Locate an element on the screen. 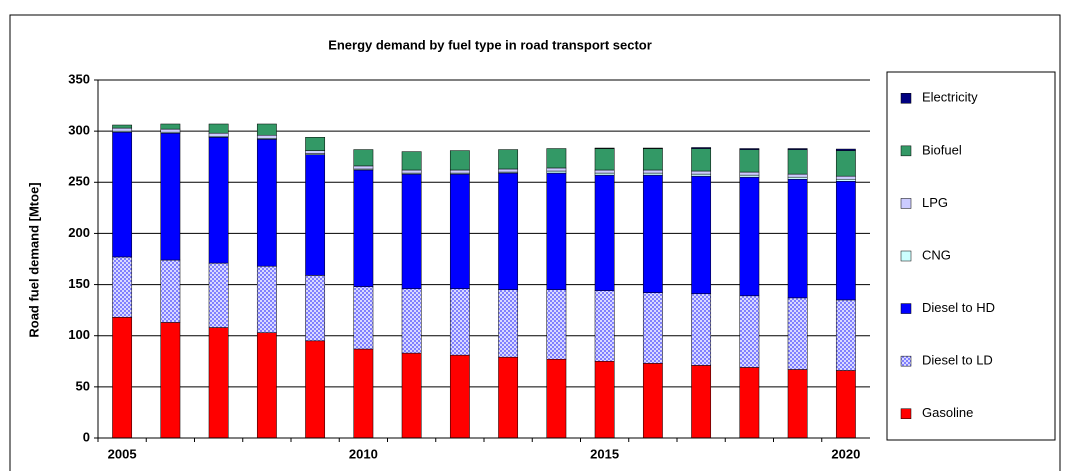 The image size is (1065, 471). y-tick-label: 50 is located at coordinates (83, 385).